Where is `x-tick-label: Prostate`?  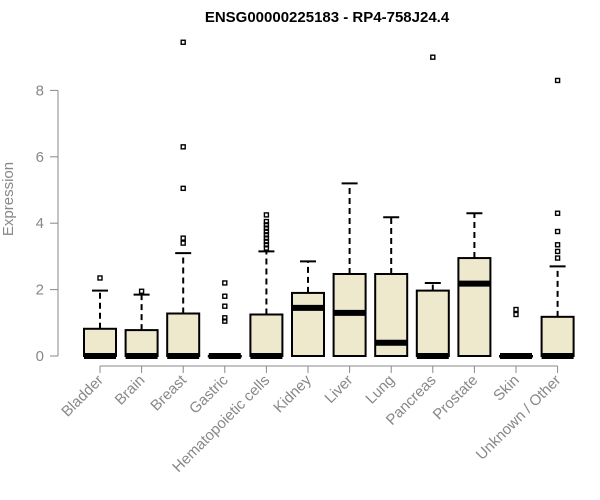
x-tick-label: Prostate is located at coordinates (456, 398).